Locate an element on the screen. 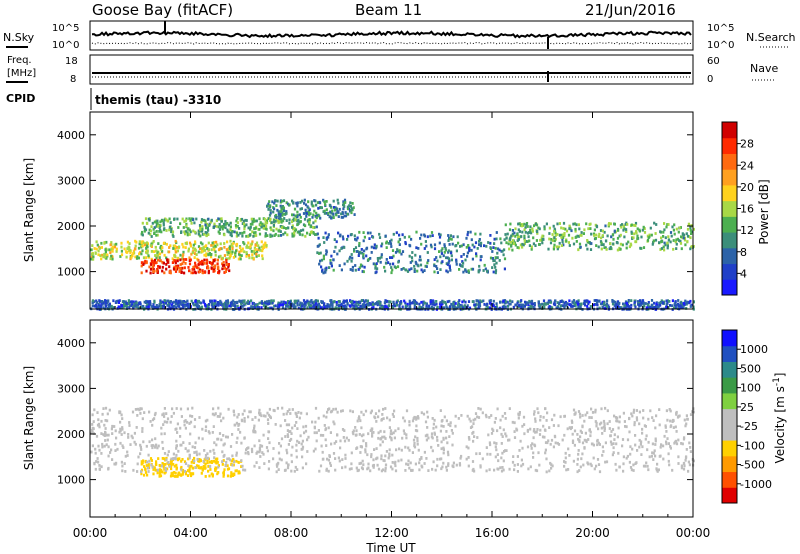 The image size is (800, 554). colorbar-swatch is located at coordinates (729, 256).